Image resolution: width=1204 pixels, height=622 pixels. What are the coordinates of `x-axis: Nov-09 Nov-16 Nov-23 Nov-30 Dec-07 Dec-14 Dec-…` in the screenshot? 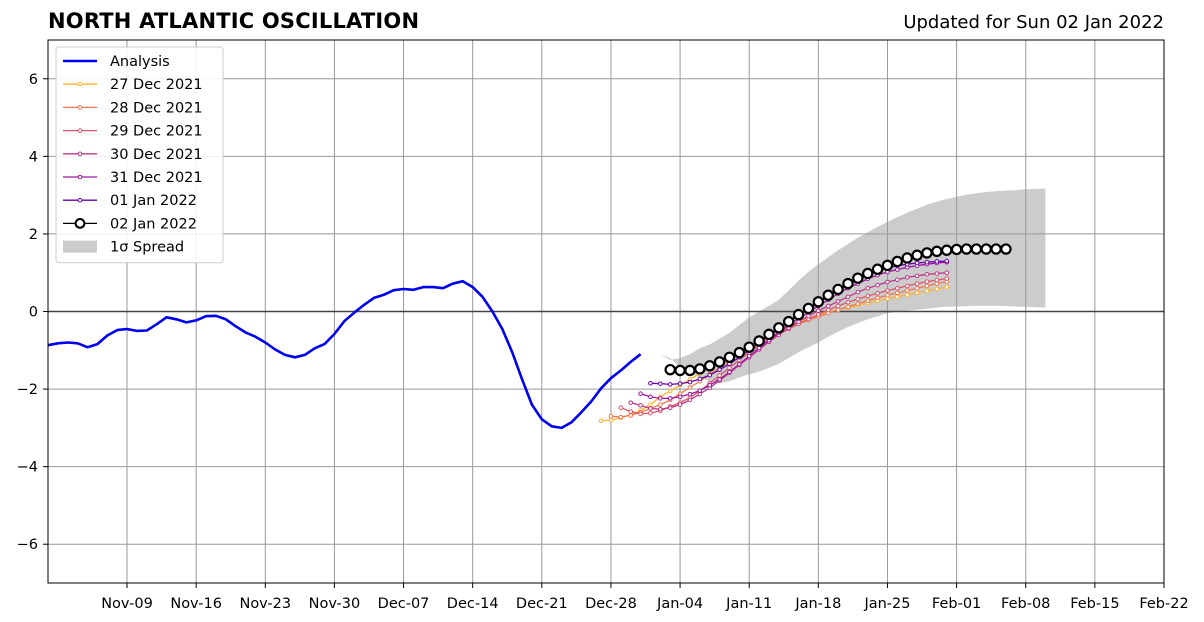 It's located at (645, 597).